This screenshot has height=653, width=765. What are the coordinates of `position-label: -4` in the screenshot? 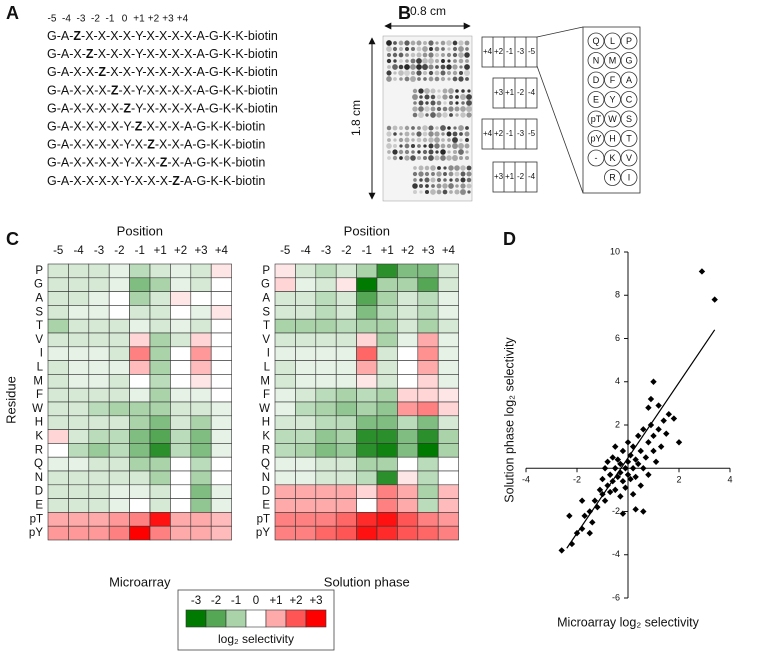 It's located at (66, 19).